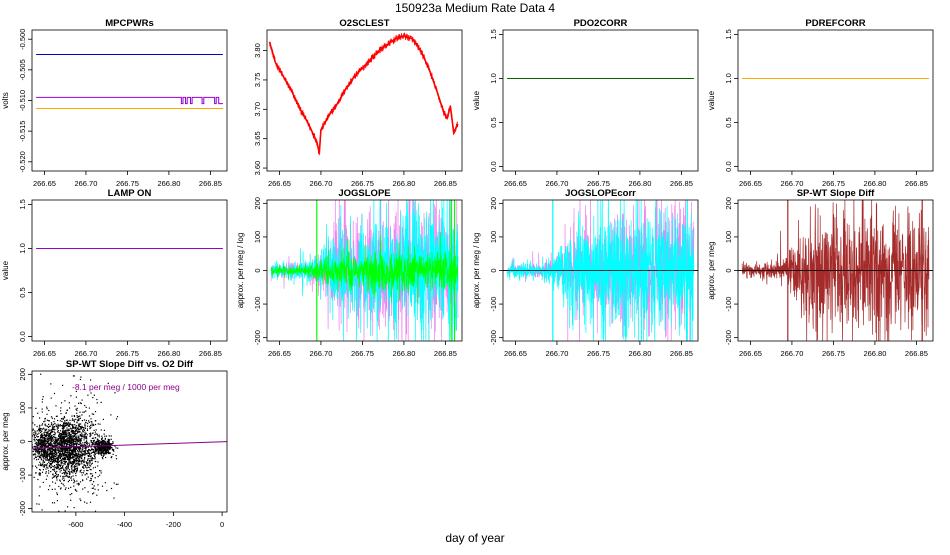 The height and width of the screenshot is (555, 950). I want to click on y-tick-label: 1.0, so click(728, 78).